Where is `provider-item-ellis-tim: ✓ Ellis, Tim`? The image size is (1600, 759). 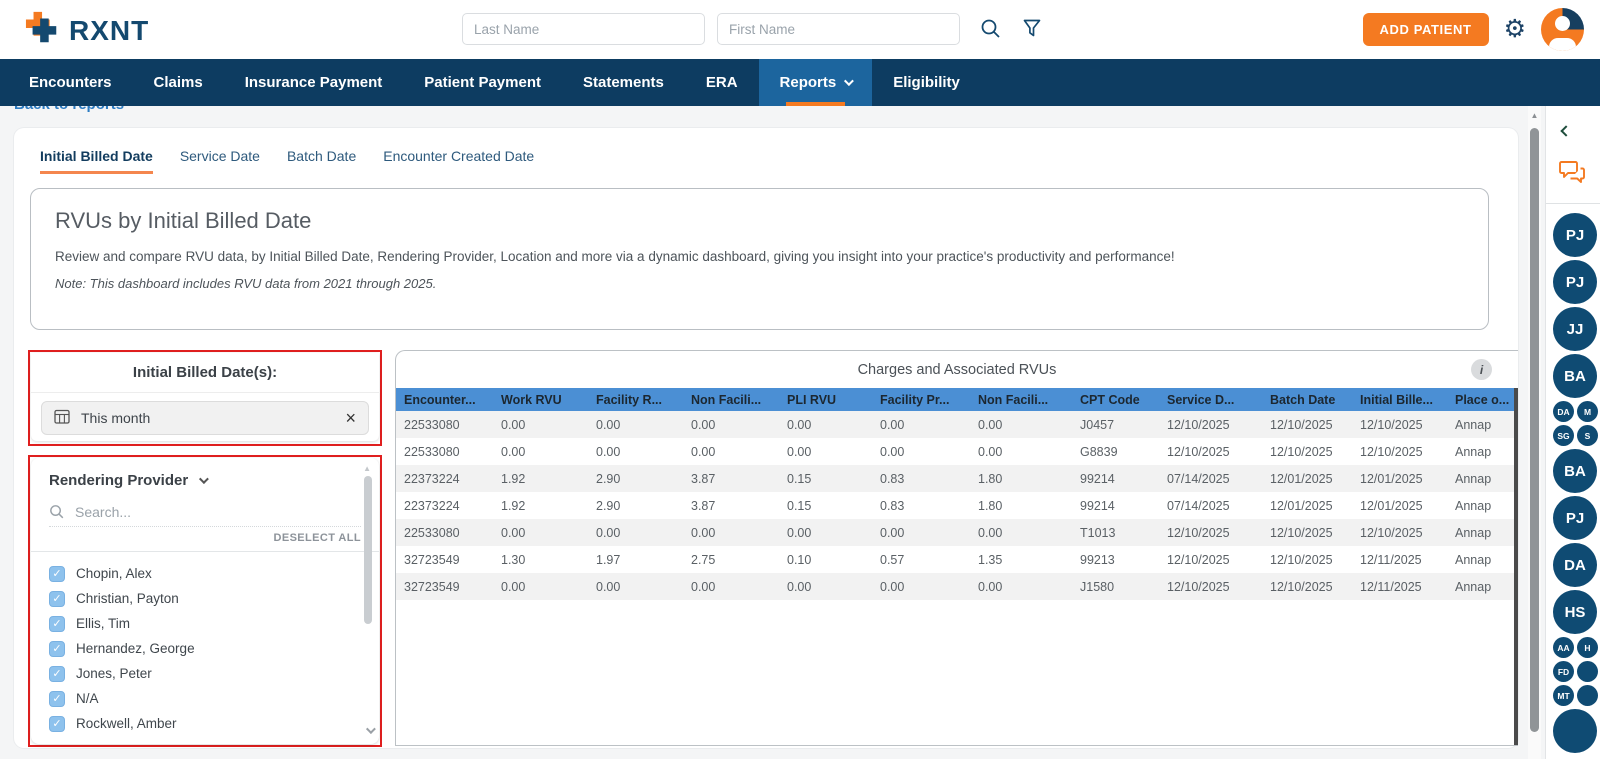 provider-item-ellis-tim: ✓ Ellis, Tim is located at coordinates (199, 623).